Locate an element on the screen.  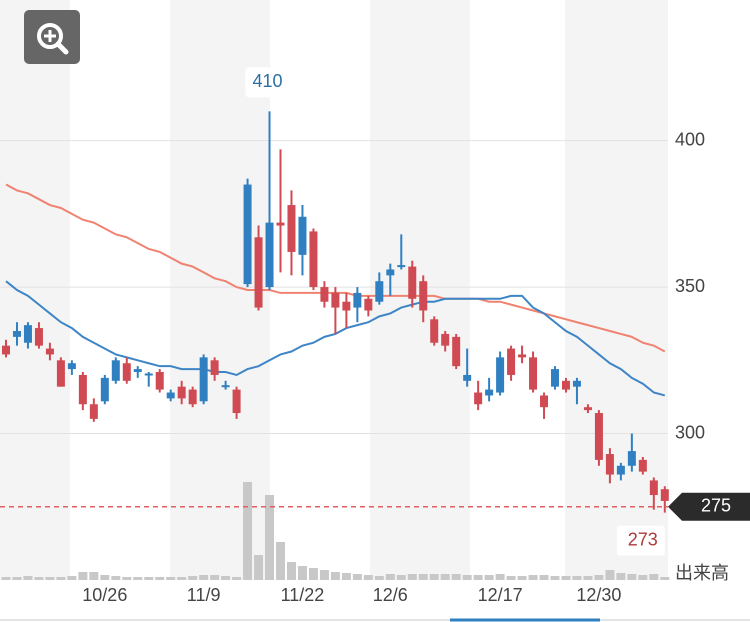
y-tick-label: 350 is located at coordinates (690, 286).